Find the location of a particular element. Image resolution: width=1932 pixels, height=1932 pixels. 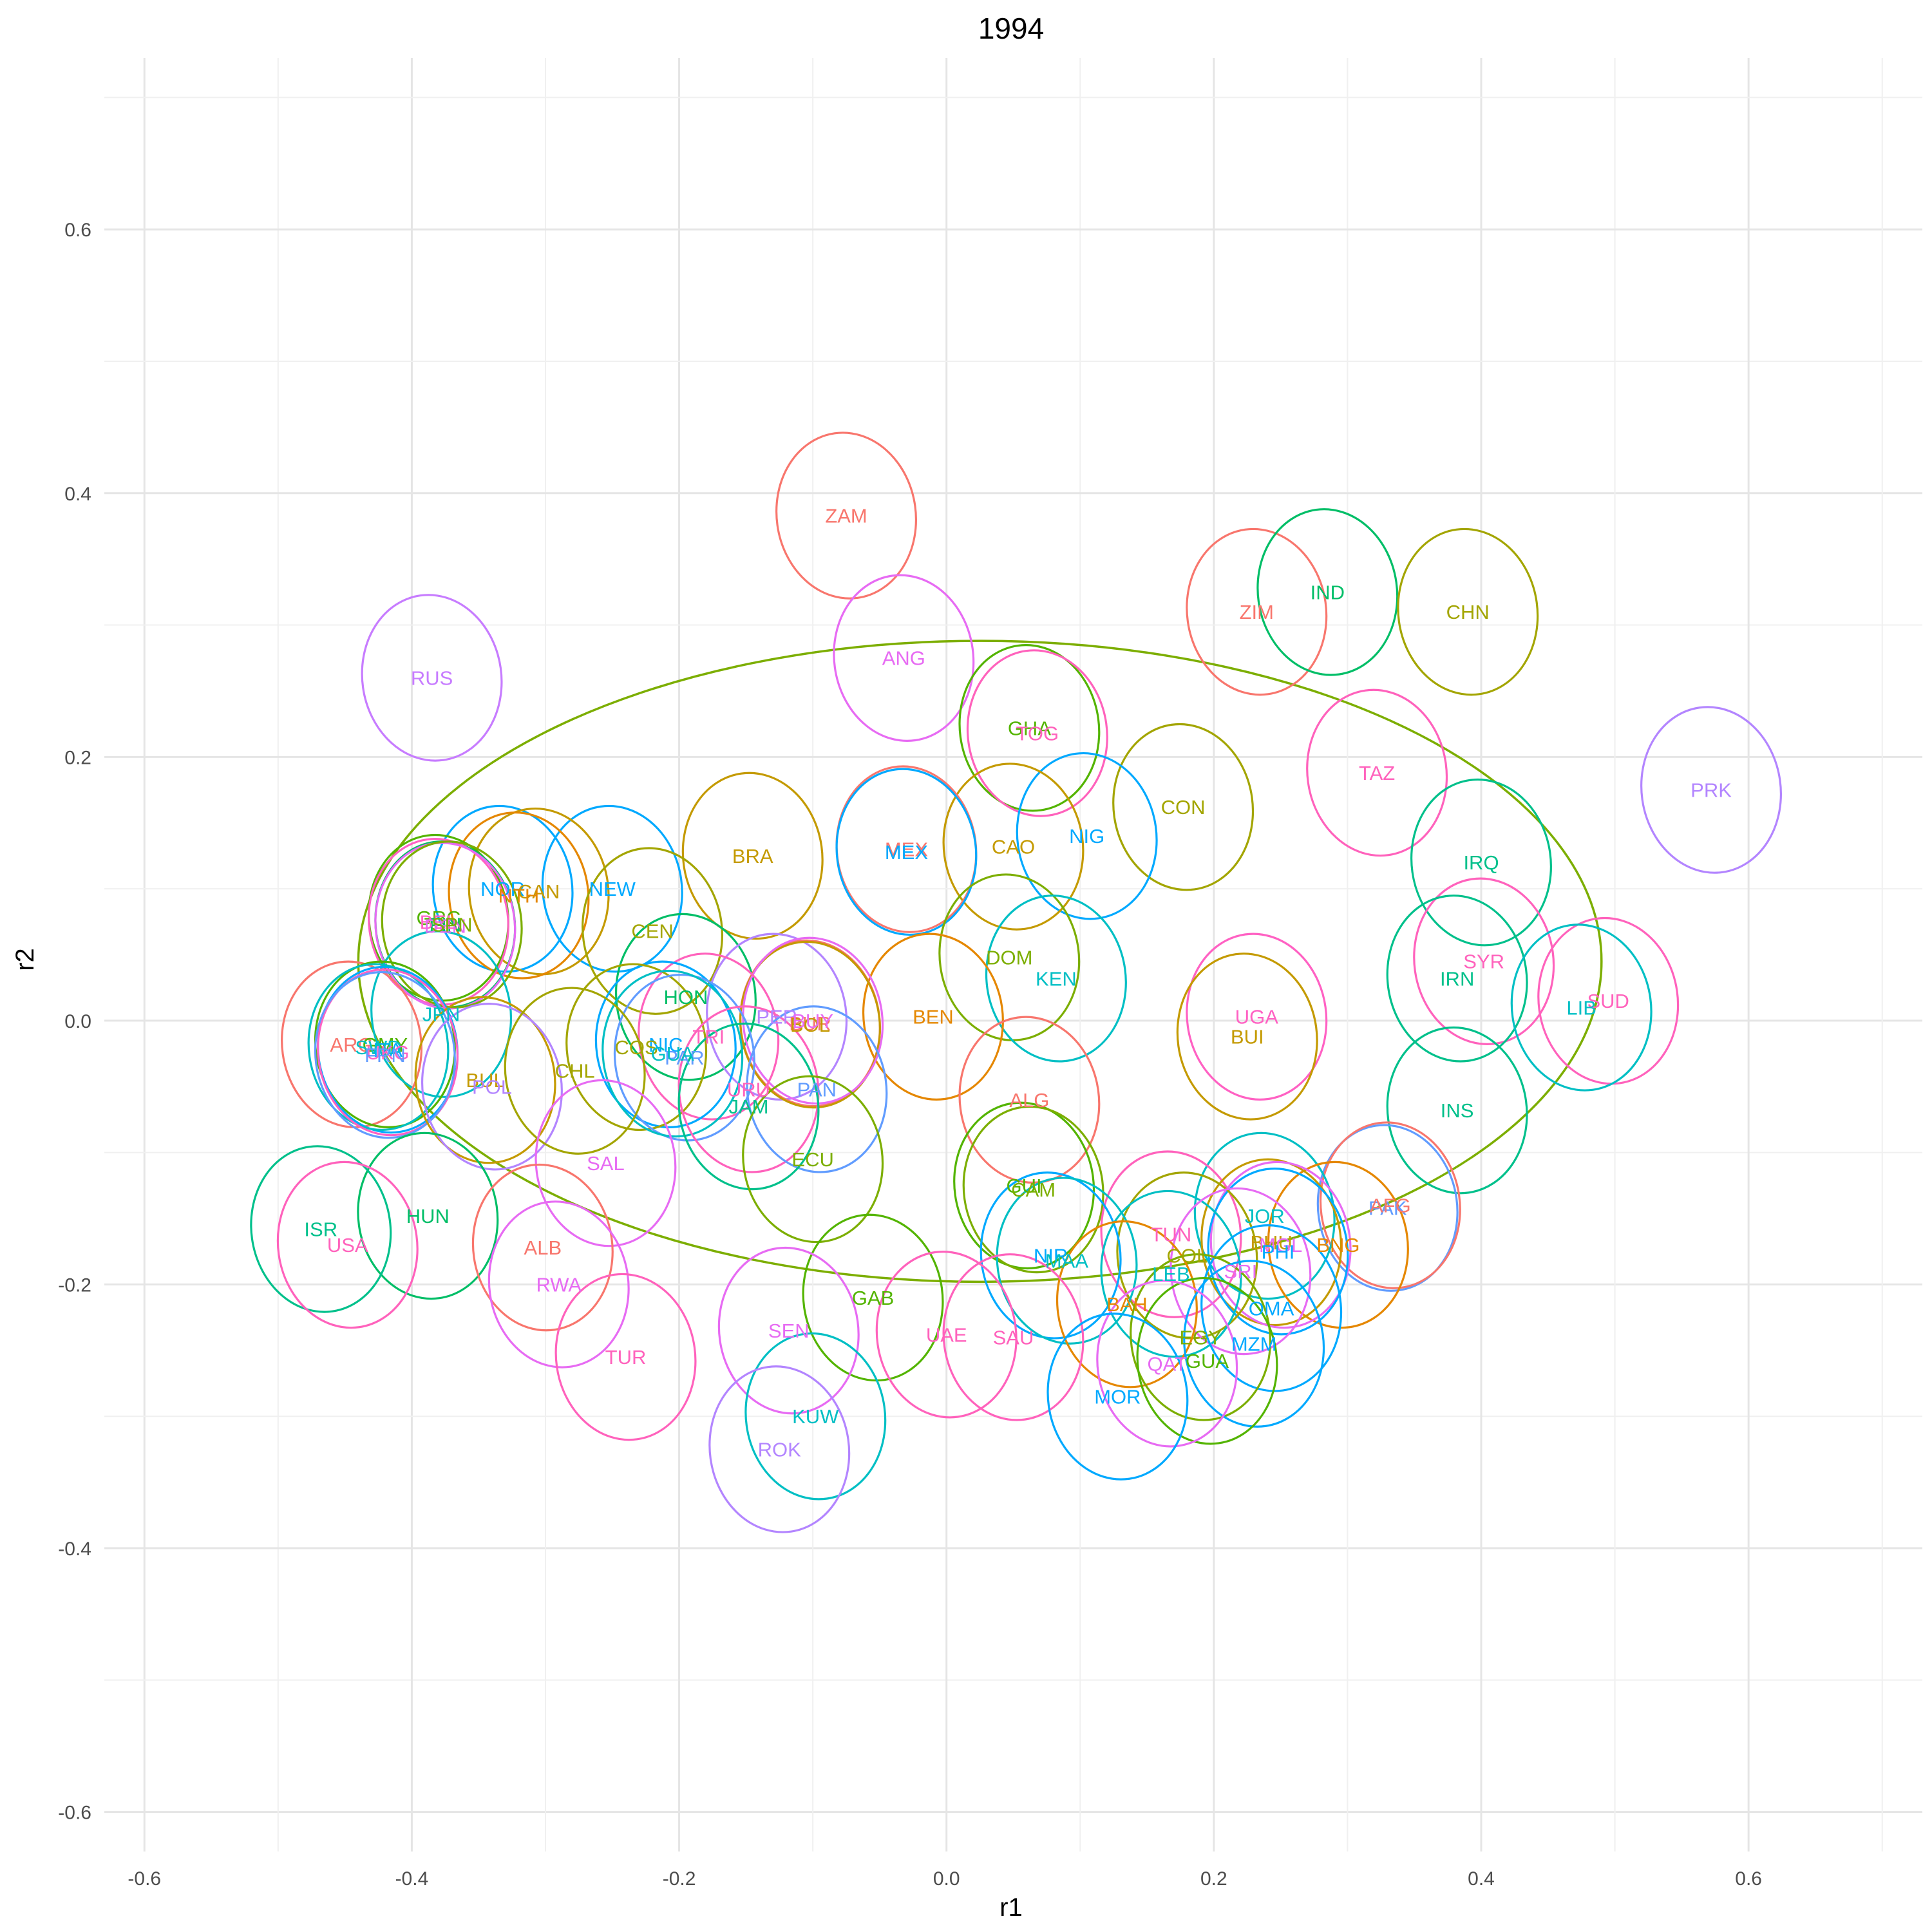

country-label: ALB is located at coordinates (543, 1247).